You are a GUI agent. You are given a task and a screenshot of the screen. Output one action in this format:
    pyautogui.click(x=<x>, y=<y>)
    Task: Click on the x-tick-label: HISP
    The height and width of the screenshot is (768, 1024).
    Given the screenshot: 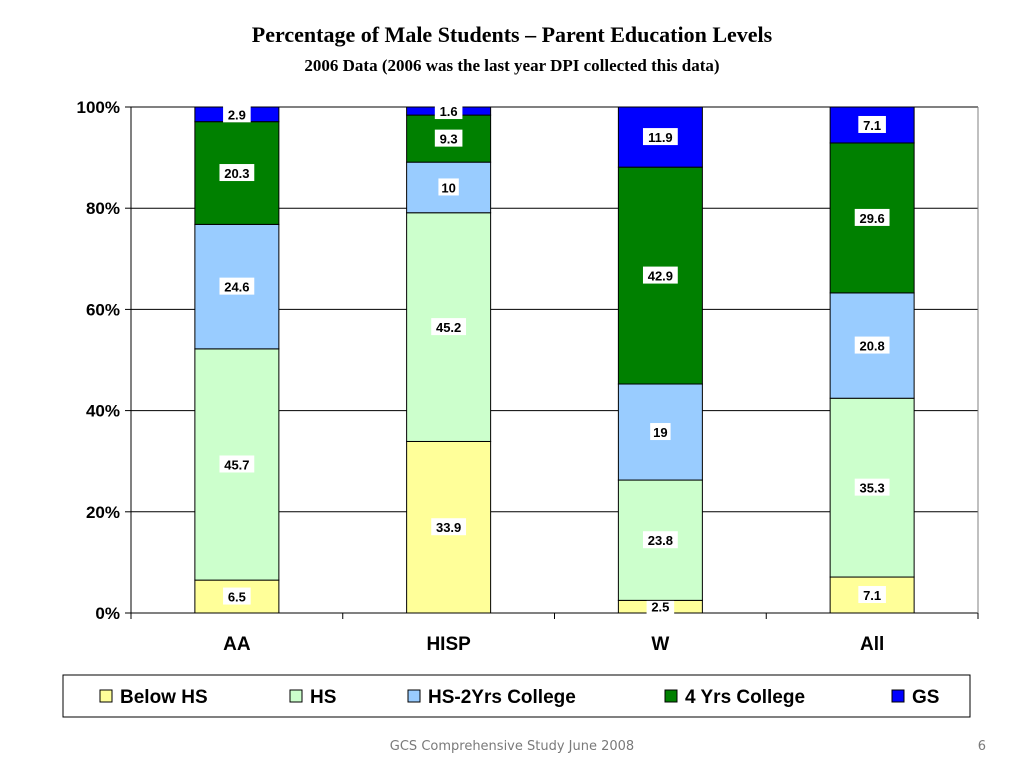 What is the action you would take?
    pyautogui.click(x=448, y=644)
    